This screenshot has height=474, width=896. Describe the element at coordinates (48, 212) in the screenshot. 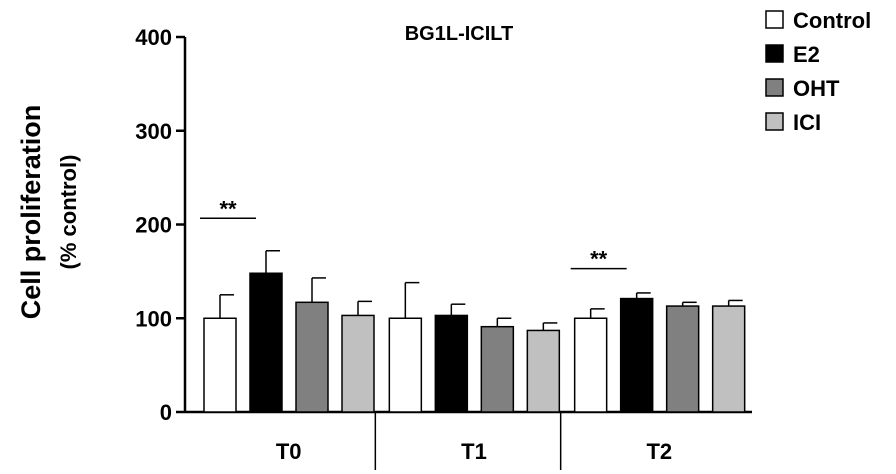

I see `y-axis-label-group: Cell proliferation (% control)` at that location.